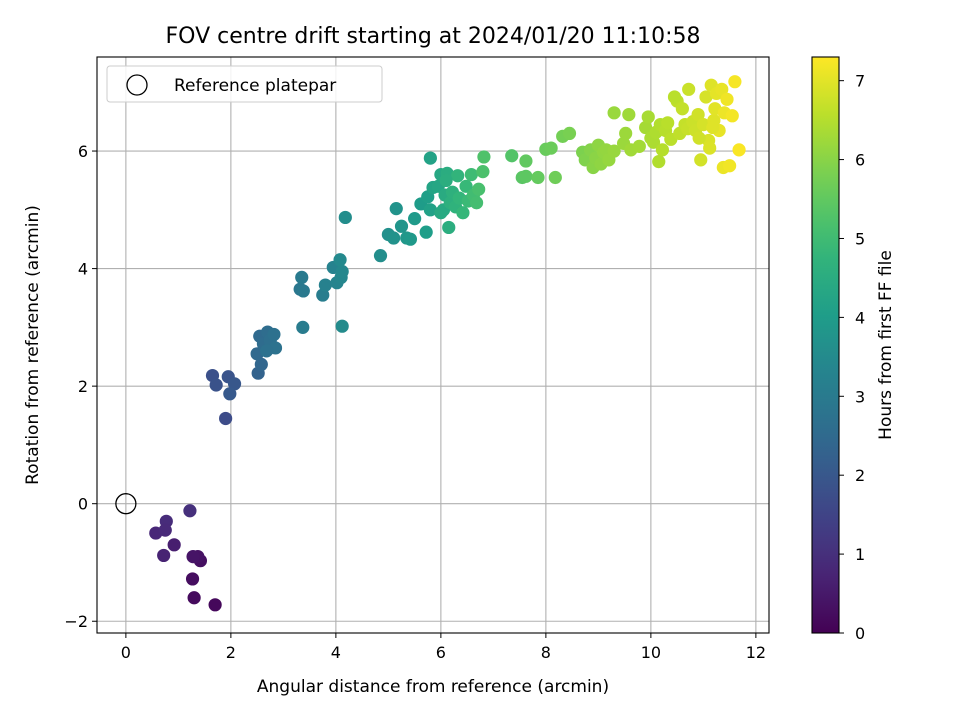  I want to click on y-axis-label: Rotation from reference (arcmin), so click(33, 345).